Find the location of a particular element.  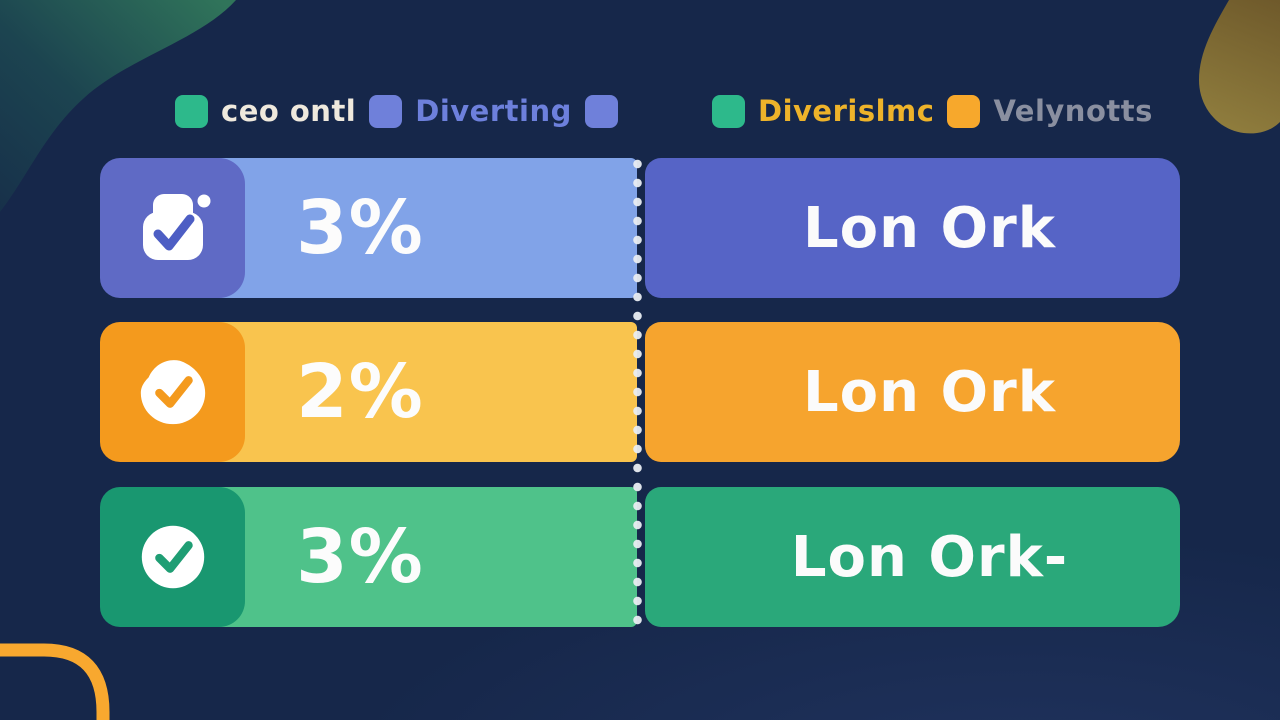

bar-label: Lon Ork- is located at coordinates (929, 557).